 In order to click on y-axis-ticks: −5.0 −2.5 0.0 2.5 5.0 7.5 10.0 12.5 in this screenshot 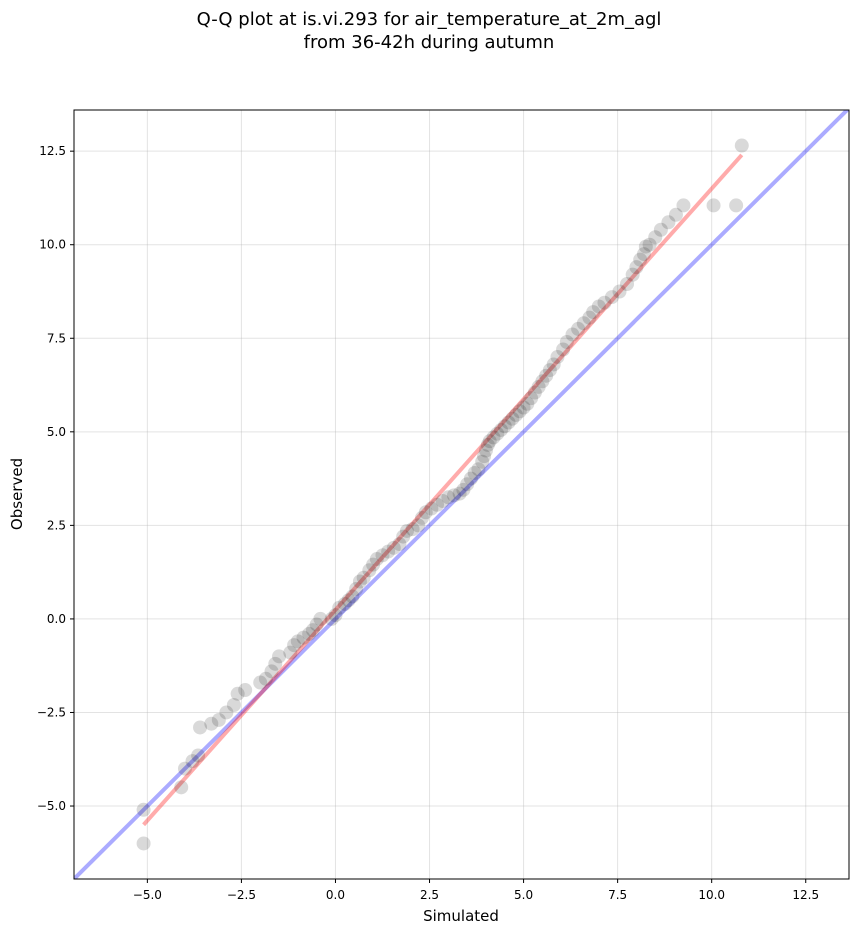, I will do `click(55, 478)`.